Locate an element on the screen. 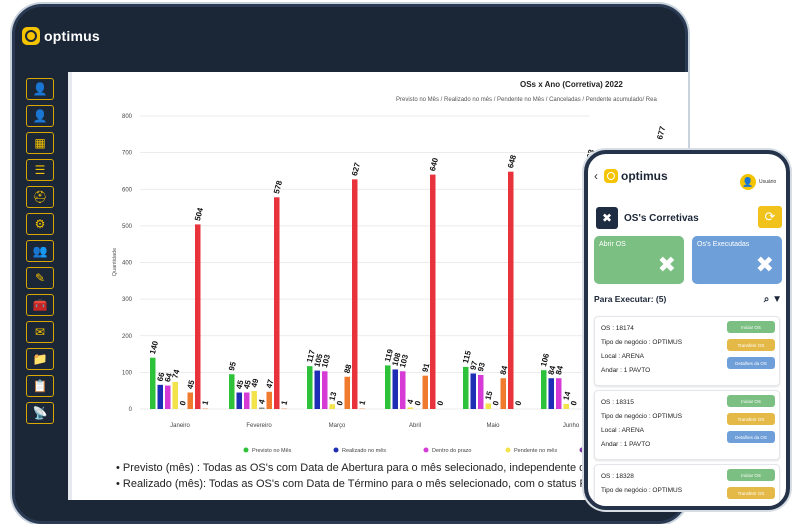  filter-icon: ▼ is located at coordinates (777, 299).